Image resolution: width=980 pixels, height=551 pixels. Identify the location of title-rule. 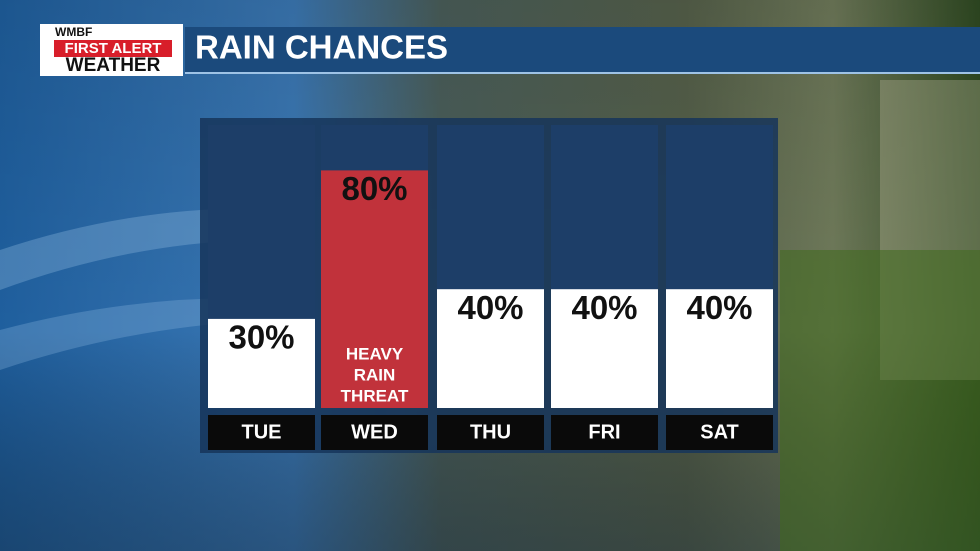
(582, 73).